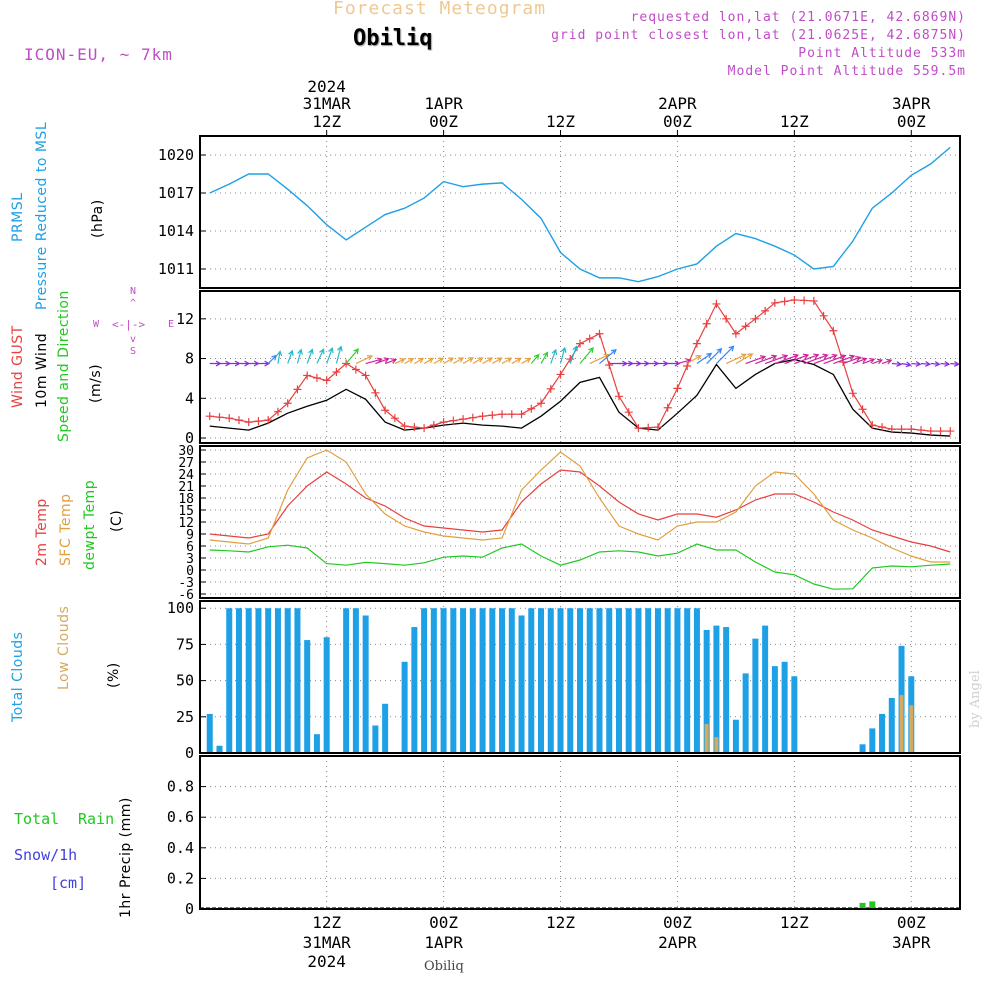  What do you see at coordinates (189, 359) in the screenshot?
I see `wind-ytick-label: 8` at bounding box center [189, 359].